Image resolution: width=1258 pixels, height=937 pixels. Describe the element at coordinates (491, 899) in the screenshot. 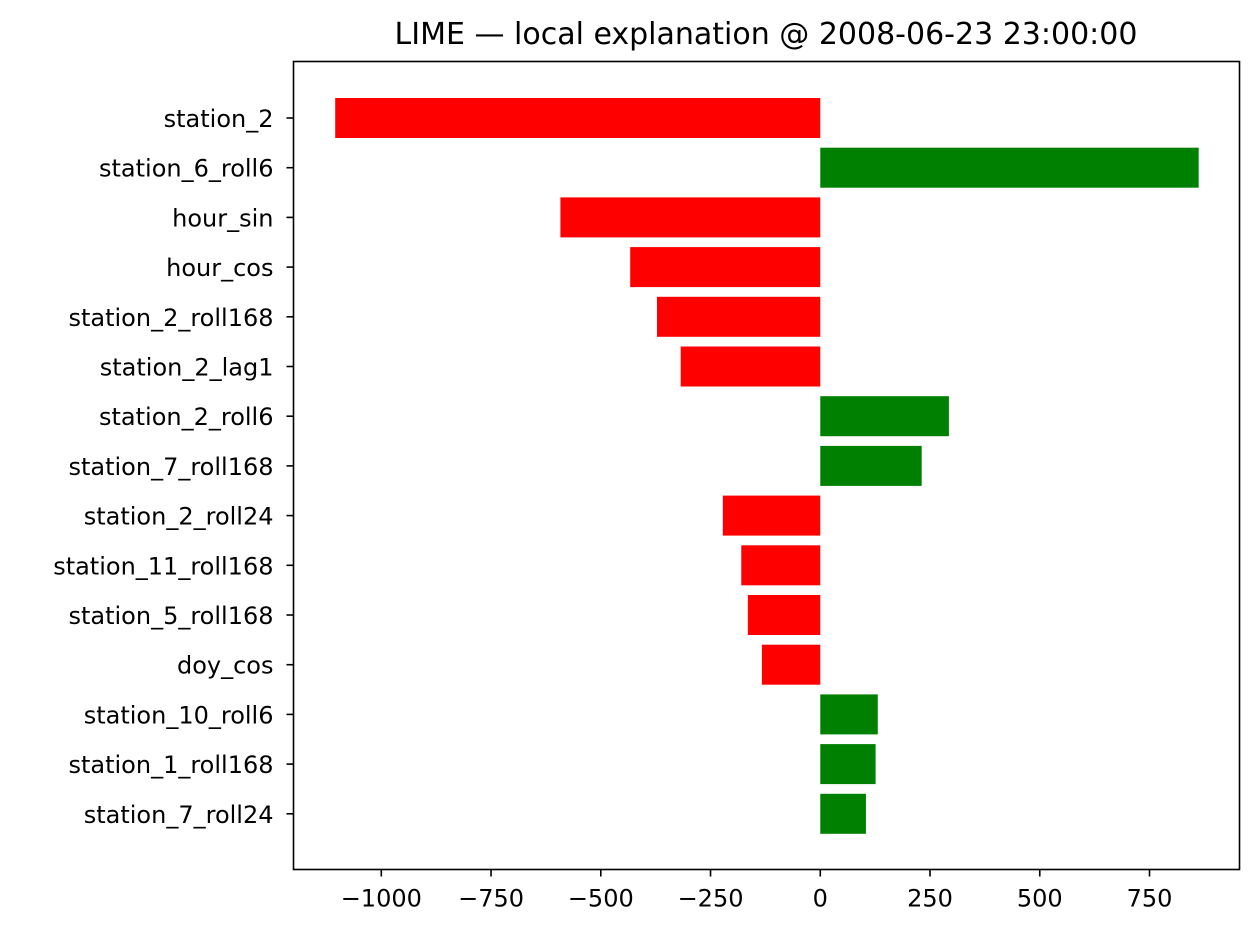

I see `x-tick-label: −750` at that location.